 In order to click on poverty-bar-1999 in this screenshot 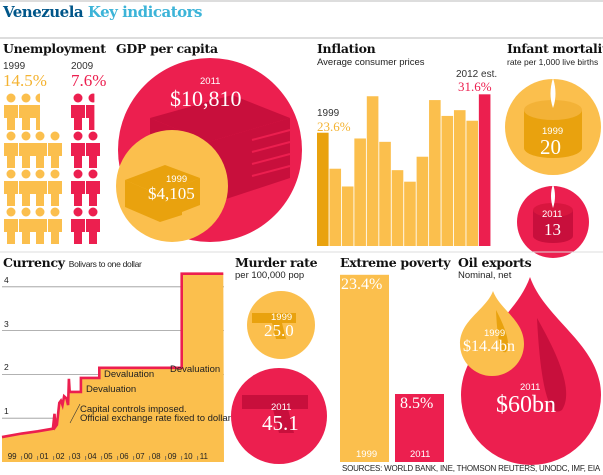, I will do `click(364, 368)`.